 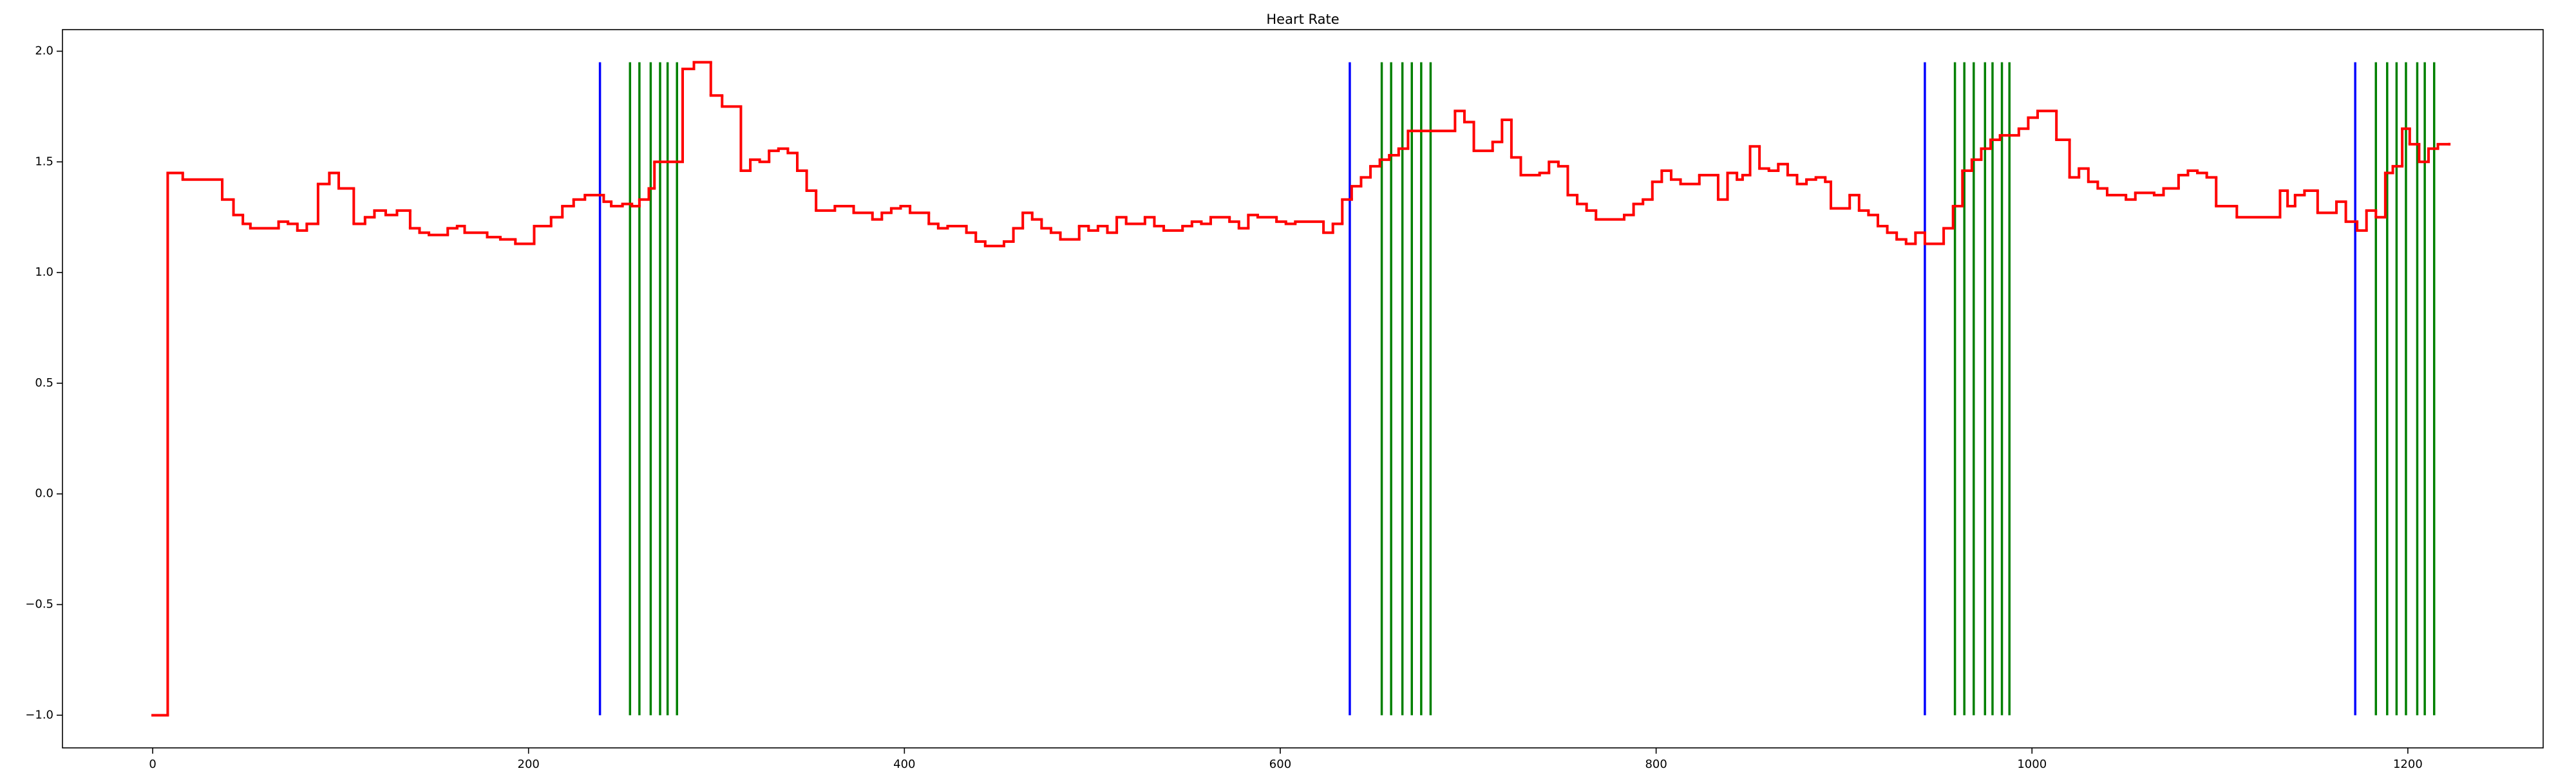 I want to click on x-tick-label: 1200, so click(x=2408, y=764).